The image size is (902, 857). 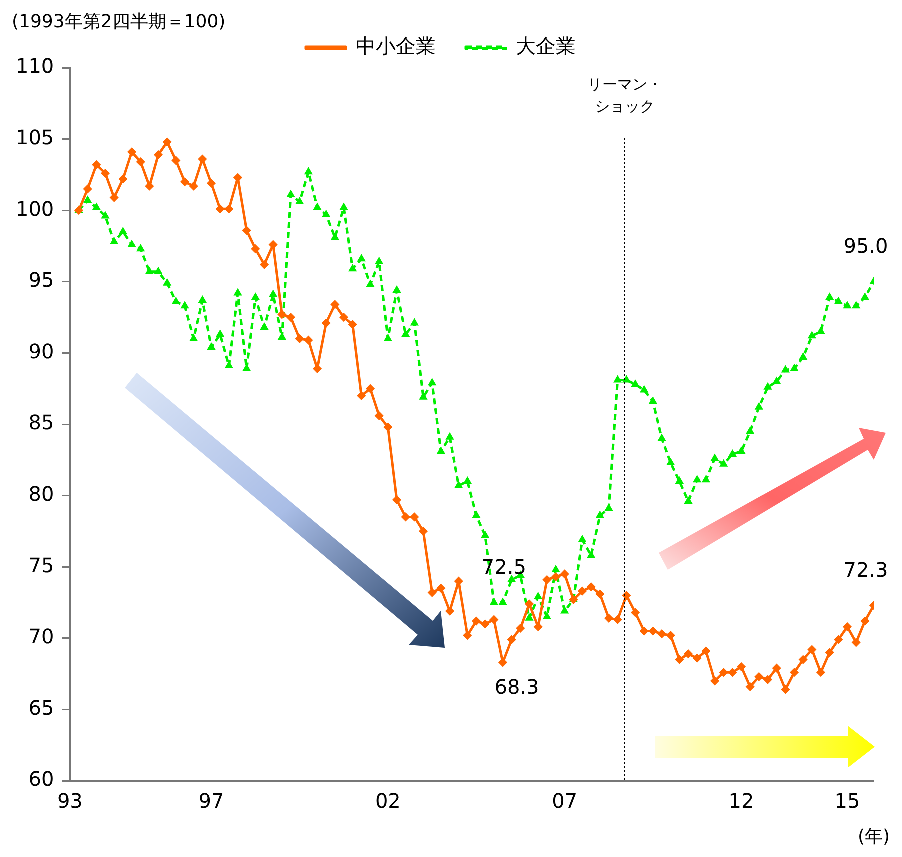 What do you see at coordinates (41, 636) in the screenshot?
I see `y-tick-label: 70` at bounding box center [41, 636].